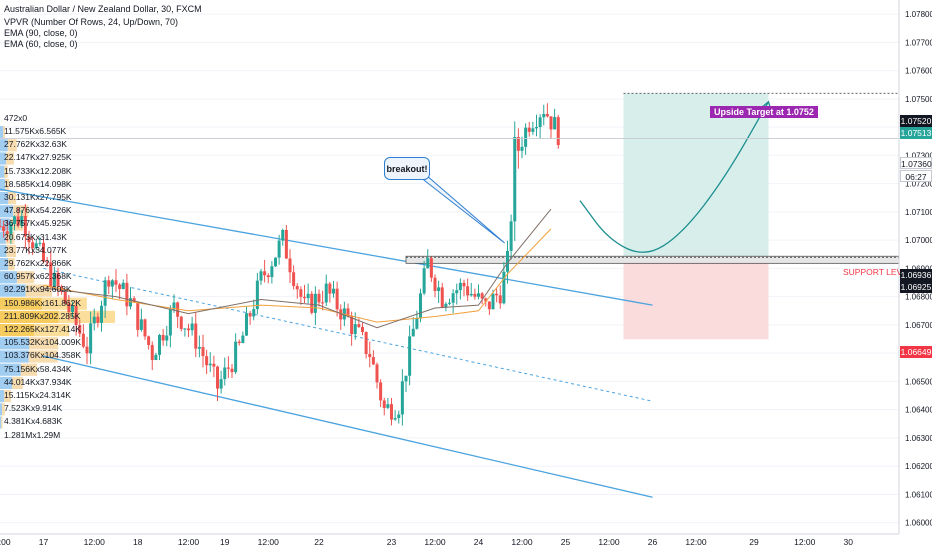 This screenshot has height=550, width=932. Describe the element at coordinates (916, 287) in the screenshot. I see `price-badge-support-lower: 1.06925` at that location.